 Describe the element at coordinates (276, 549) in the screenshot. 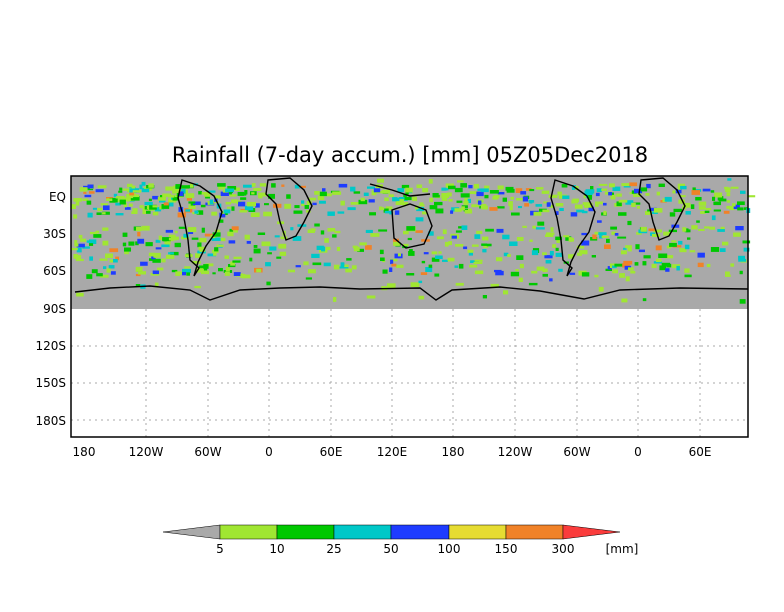

I see `colorbar-label: 10` at that location.